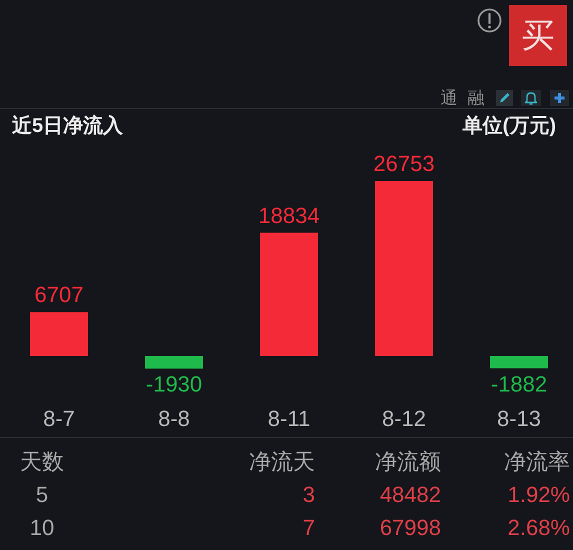 The width and height of the screenshot is (573, 550). Describe the element at coordinates (282, 461) in the screenshot. I see `text: 净流天` at that location.